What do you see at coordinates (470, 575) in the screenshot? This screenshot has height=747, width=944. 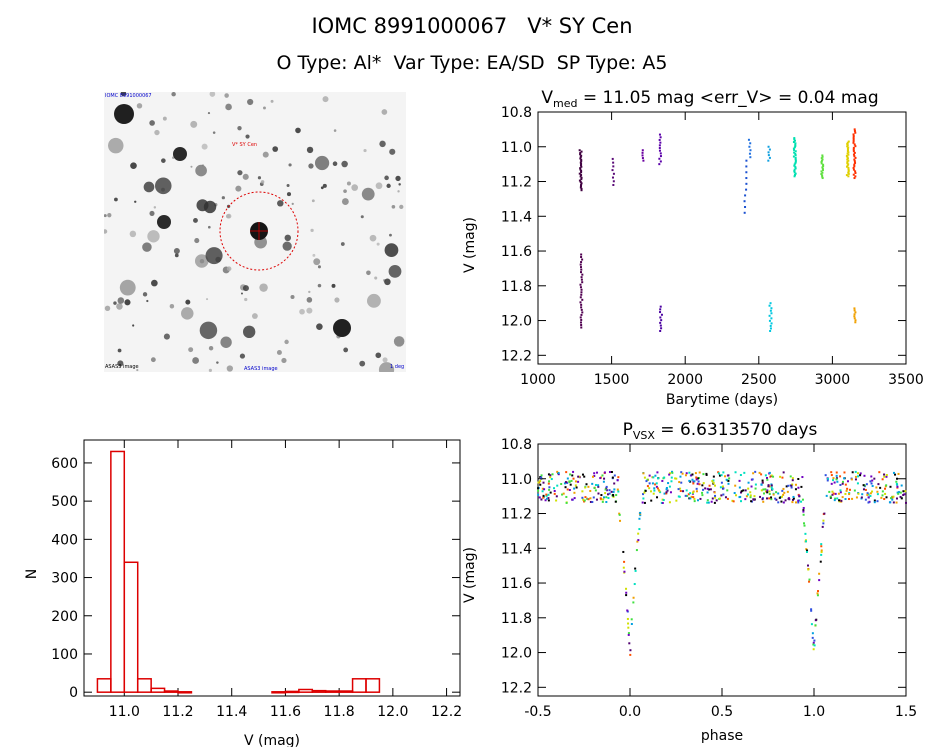 I see `phased-ylabel: V (mag)` at bounding box center [470, 575].